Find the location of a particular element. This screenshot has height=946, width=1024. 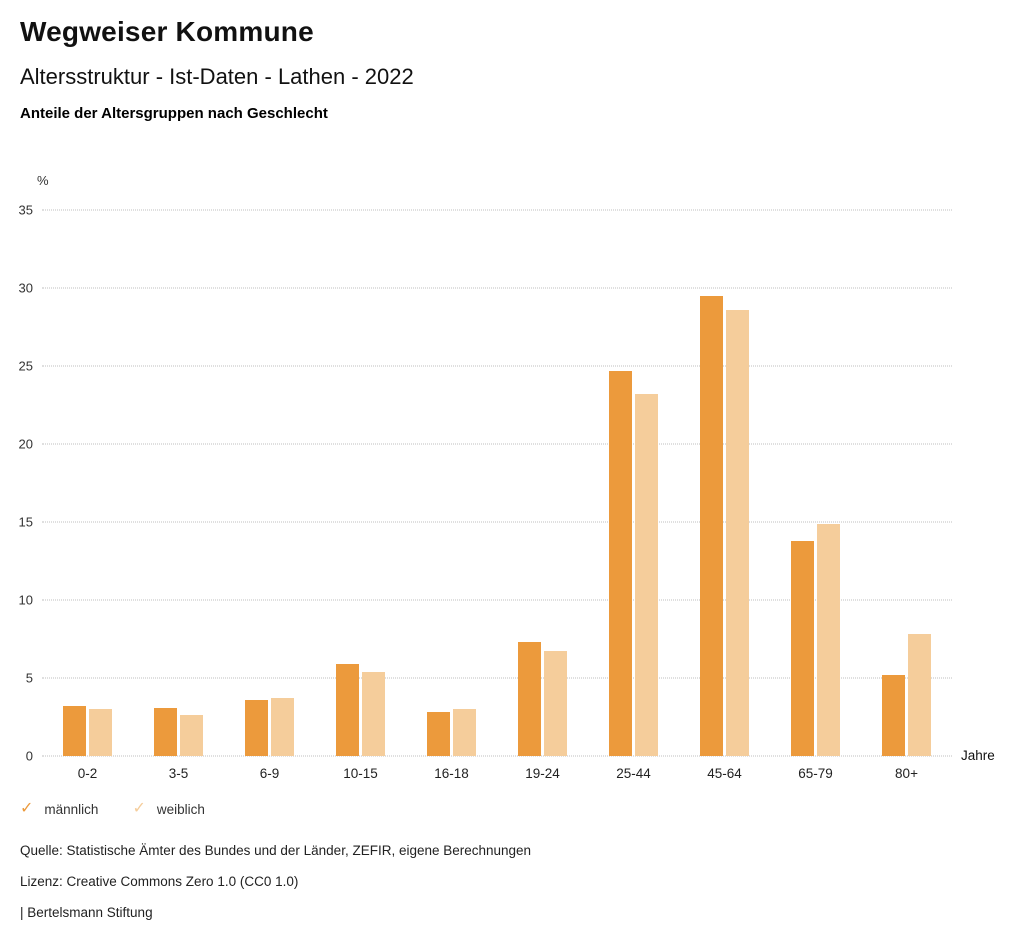

x-tick-label-45-64: 45-64 is located at coordinates (724, 773).